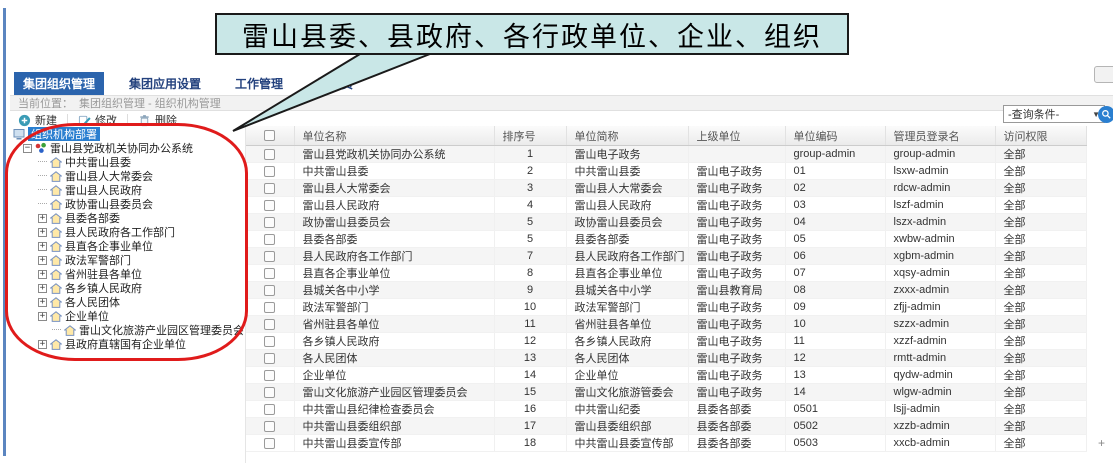  I want to click on tree-node: 雷山县人大常委会, so click(127, 176).